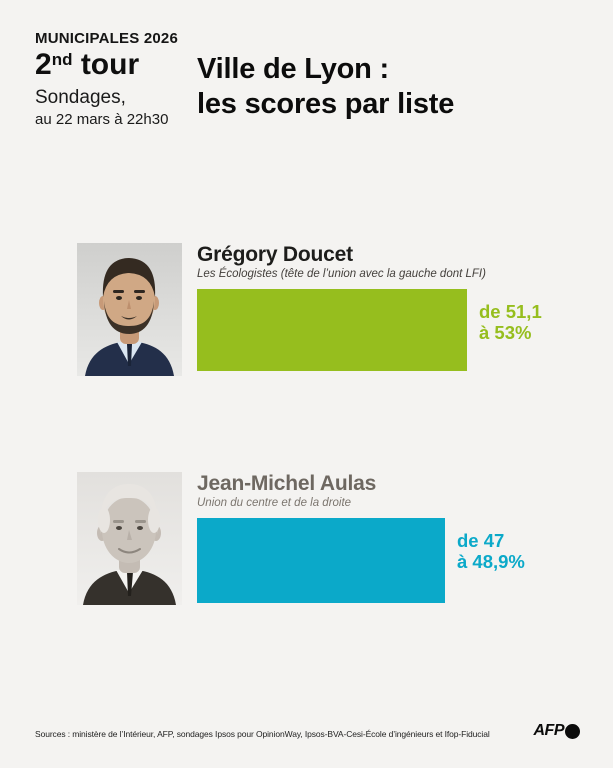 Image resolution: width=613 pixels, height=768 pixels. I want to click on candidate-name: Jean-Michel Aulas, so click(287, 483).